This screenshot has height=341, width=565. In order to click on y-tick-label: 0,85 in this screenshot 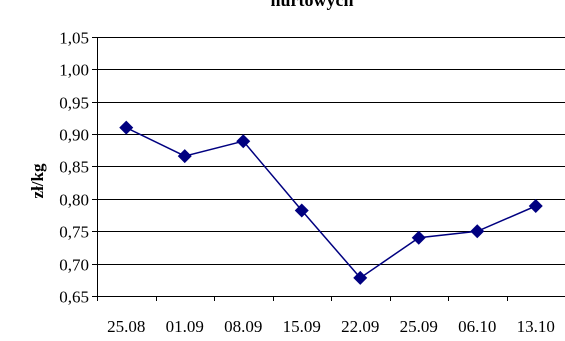, I will do `click(74, 167)`.